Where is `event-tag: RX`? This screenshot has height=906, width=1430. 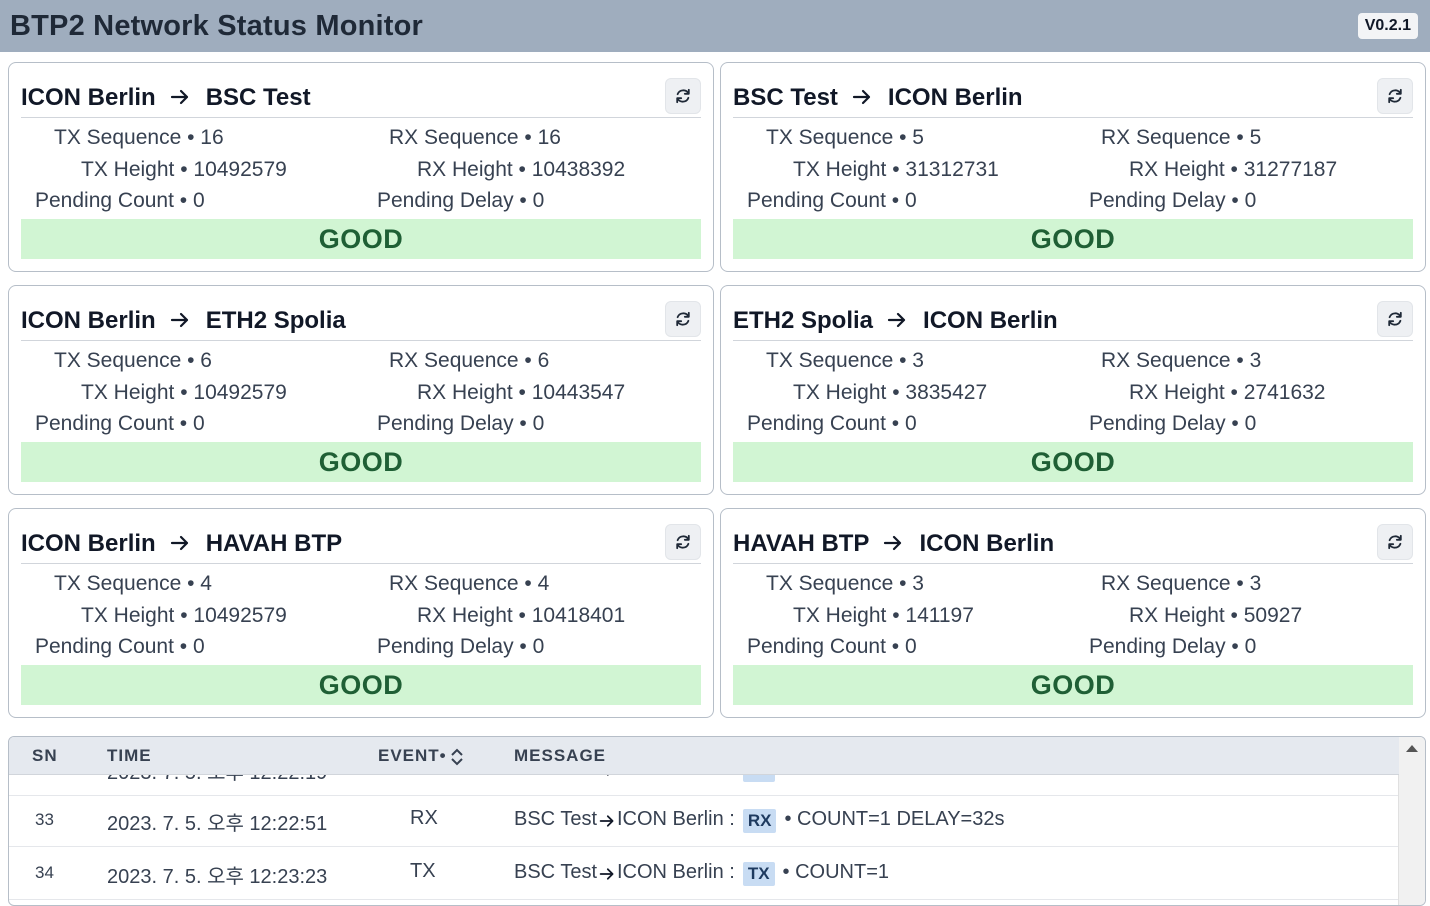
event-tag: RX is located at coordinates (759, 821).